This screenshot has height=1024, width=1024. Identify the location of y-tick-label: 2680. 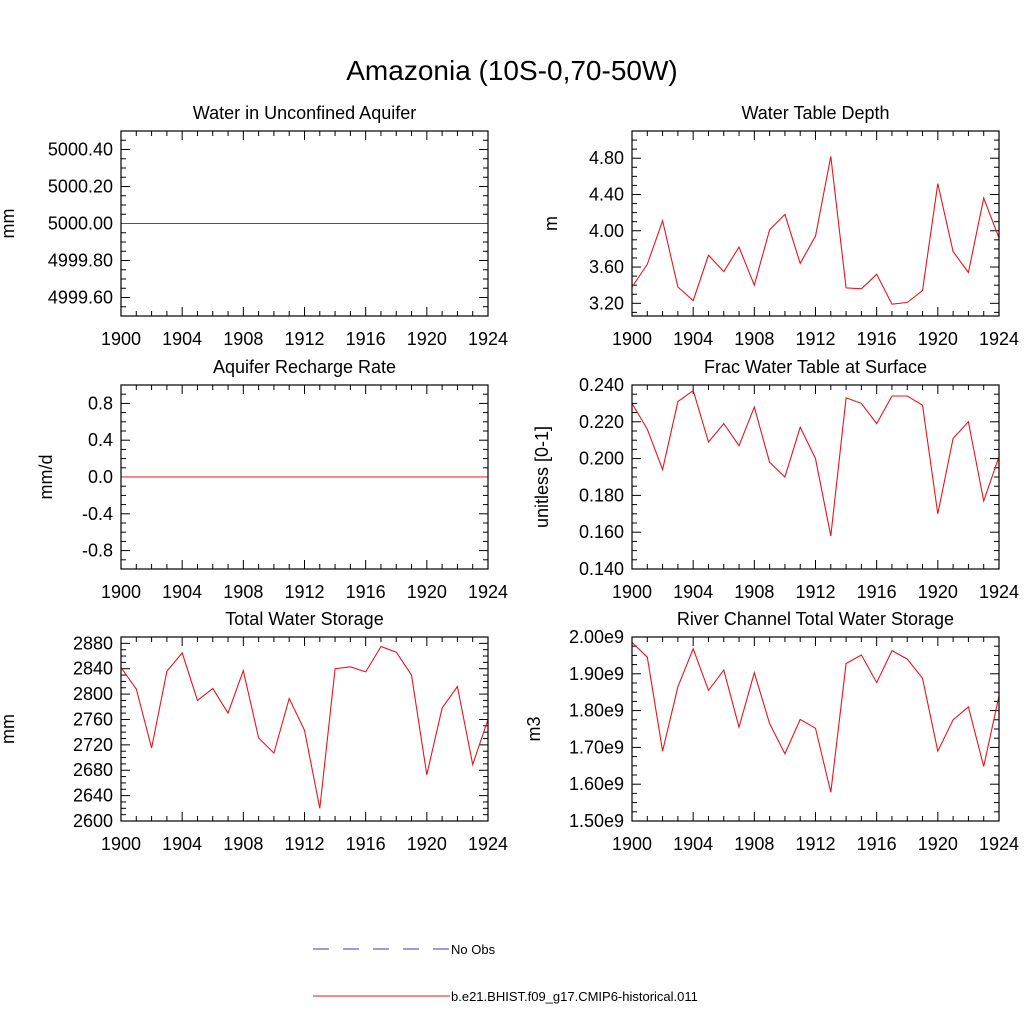
(93, 770).